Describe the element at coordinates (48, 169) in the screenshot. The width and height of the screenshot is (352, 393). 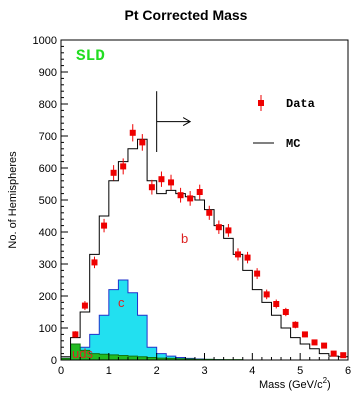
I see `y-tick-label: 600` at that location.